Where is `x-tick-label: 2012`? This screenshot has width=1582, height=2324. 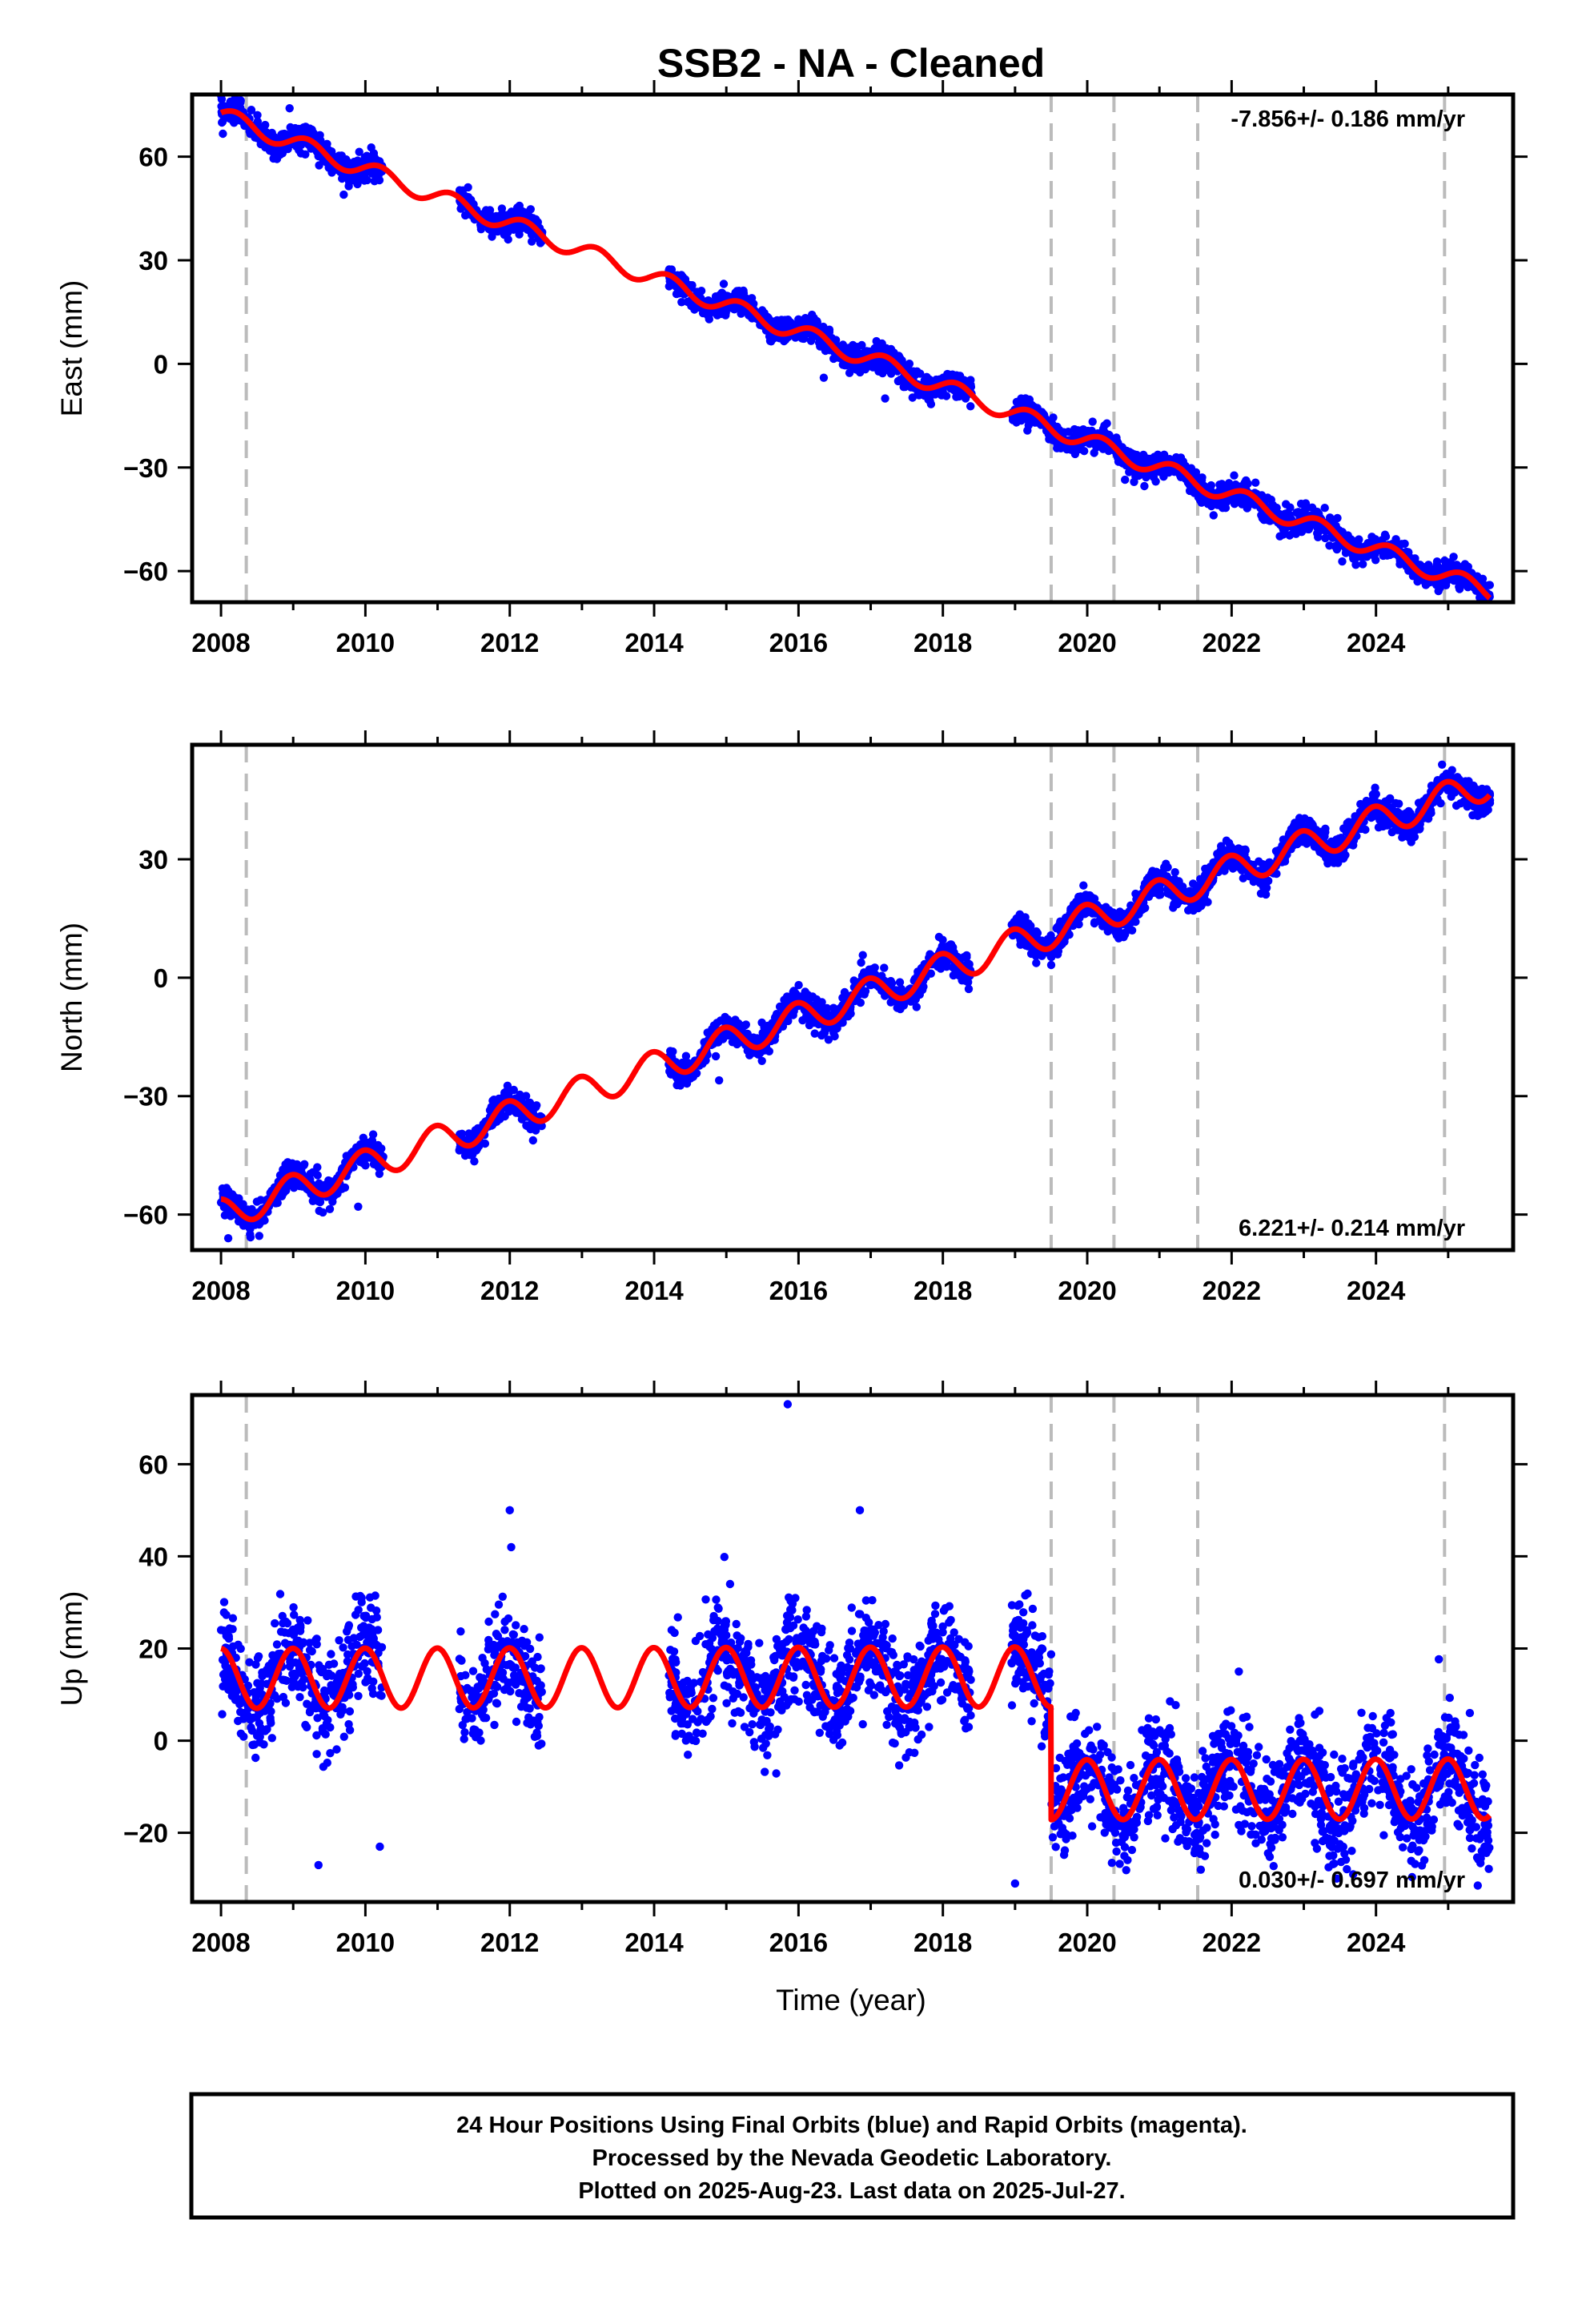 x-tick-label: 2012 is located at coordinates (510, 642).